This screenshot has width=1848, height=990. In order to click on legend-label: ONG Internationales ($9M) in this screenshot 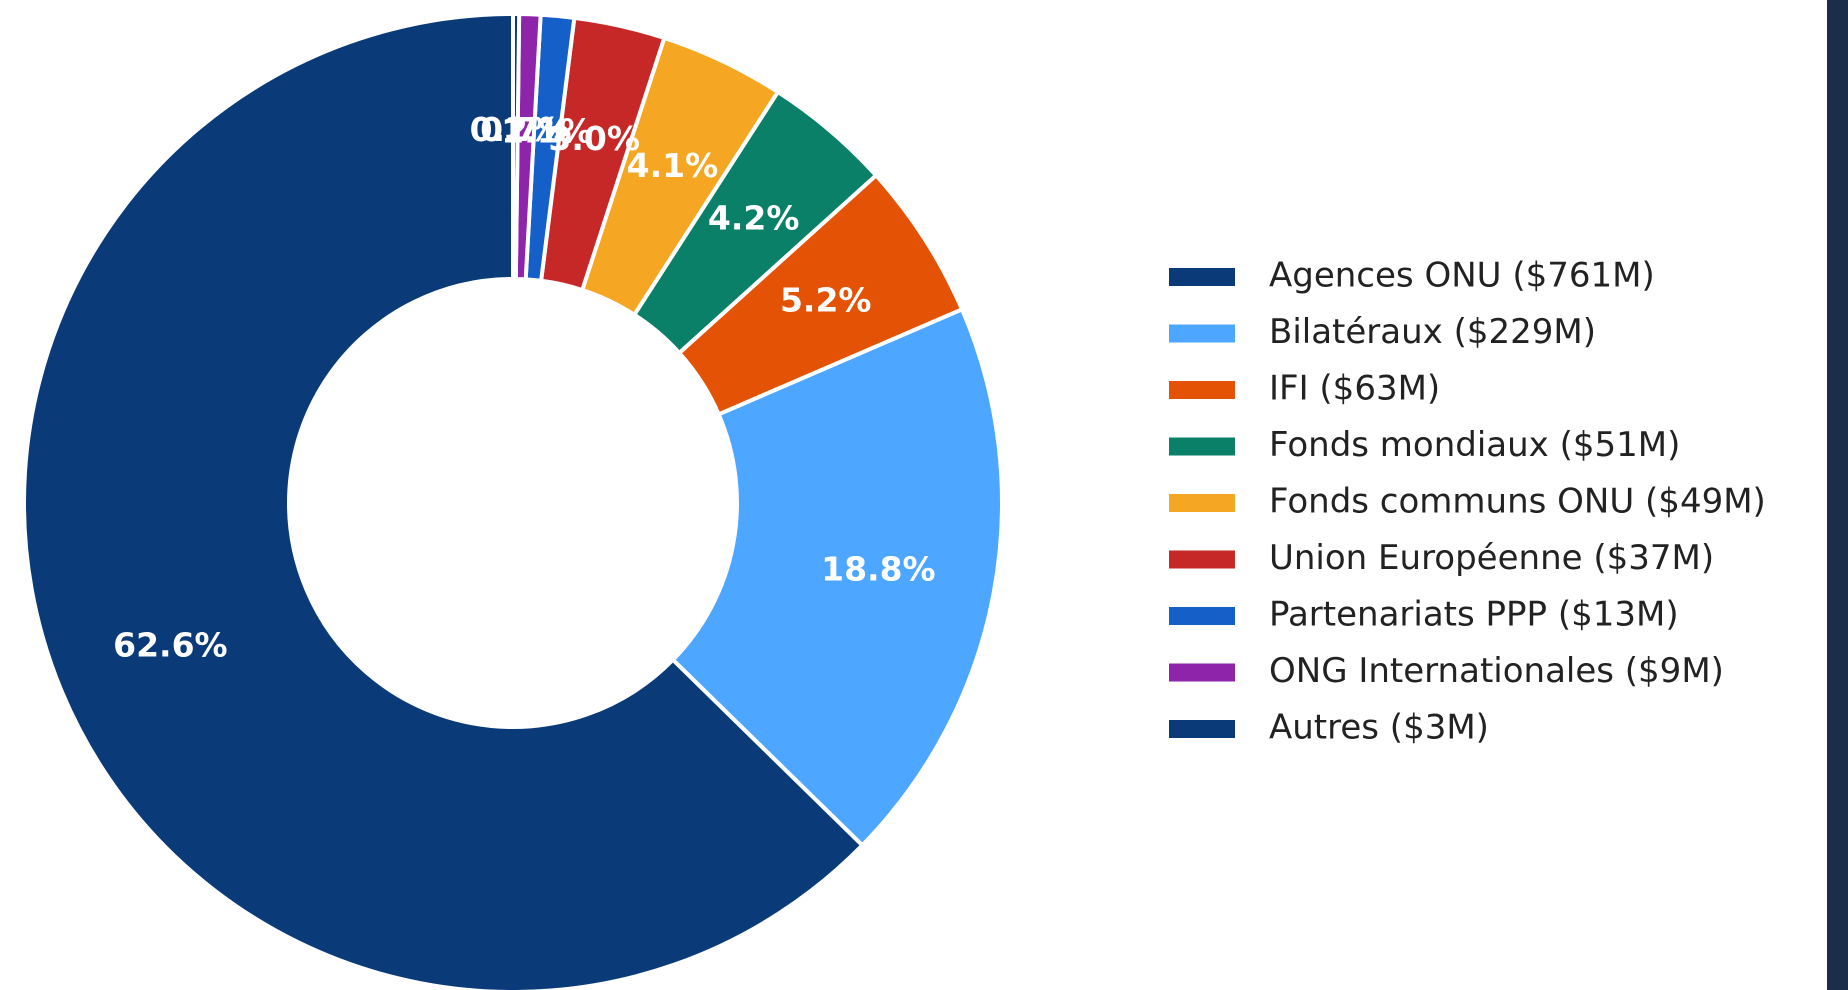, I will do `click(1496, 671)`.